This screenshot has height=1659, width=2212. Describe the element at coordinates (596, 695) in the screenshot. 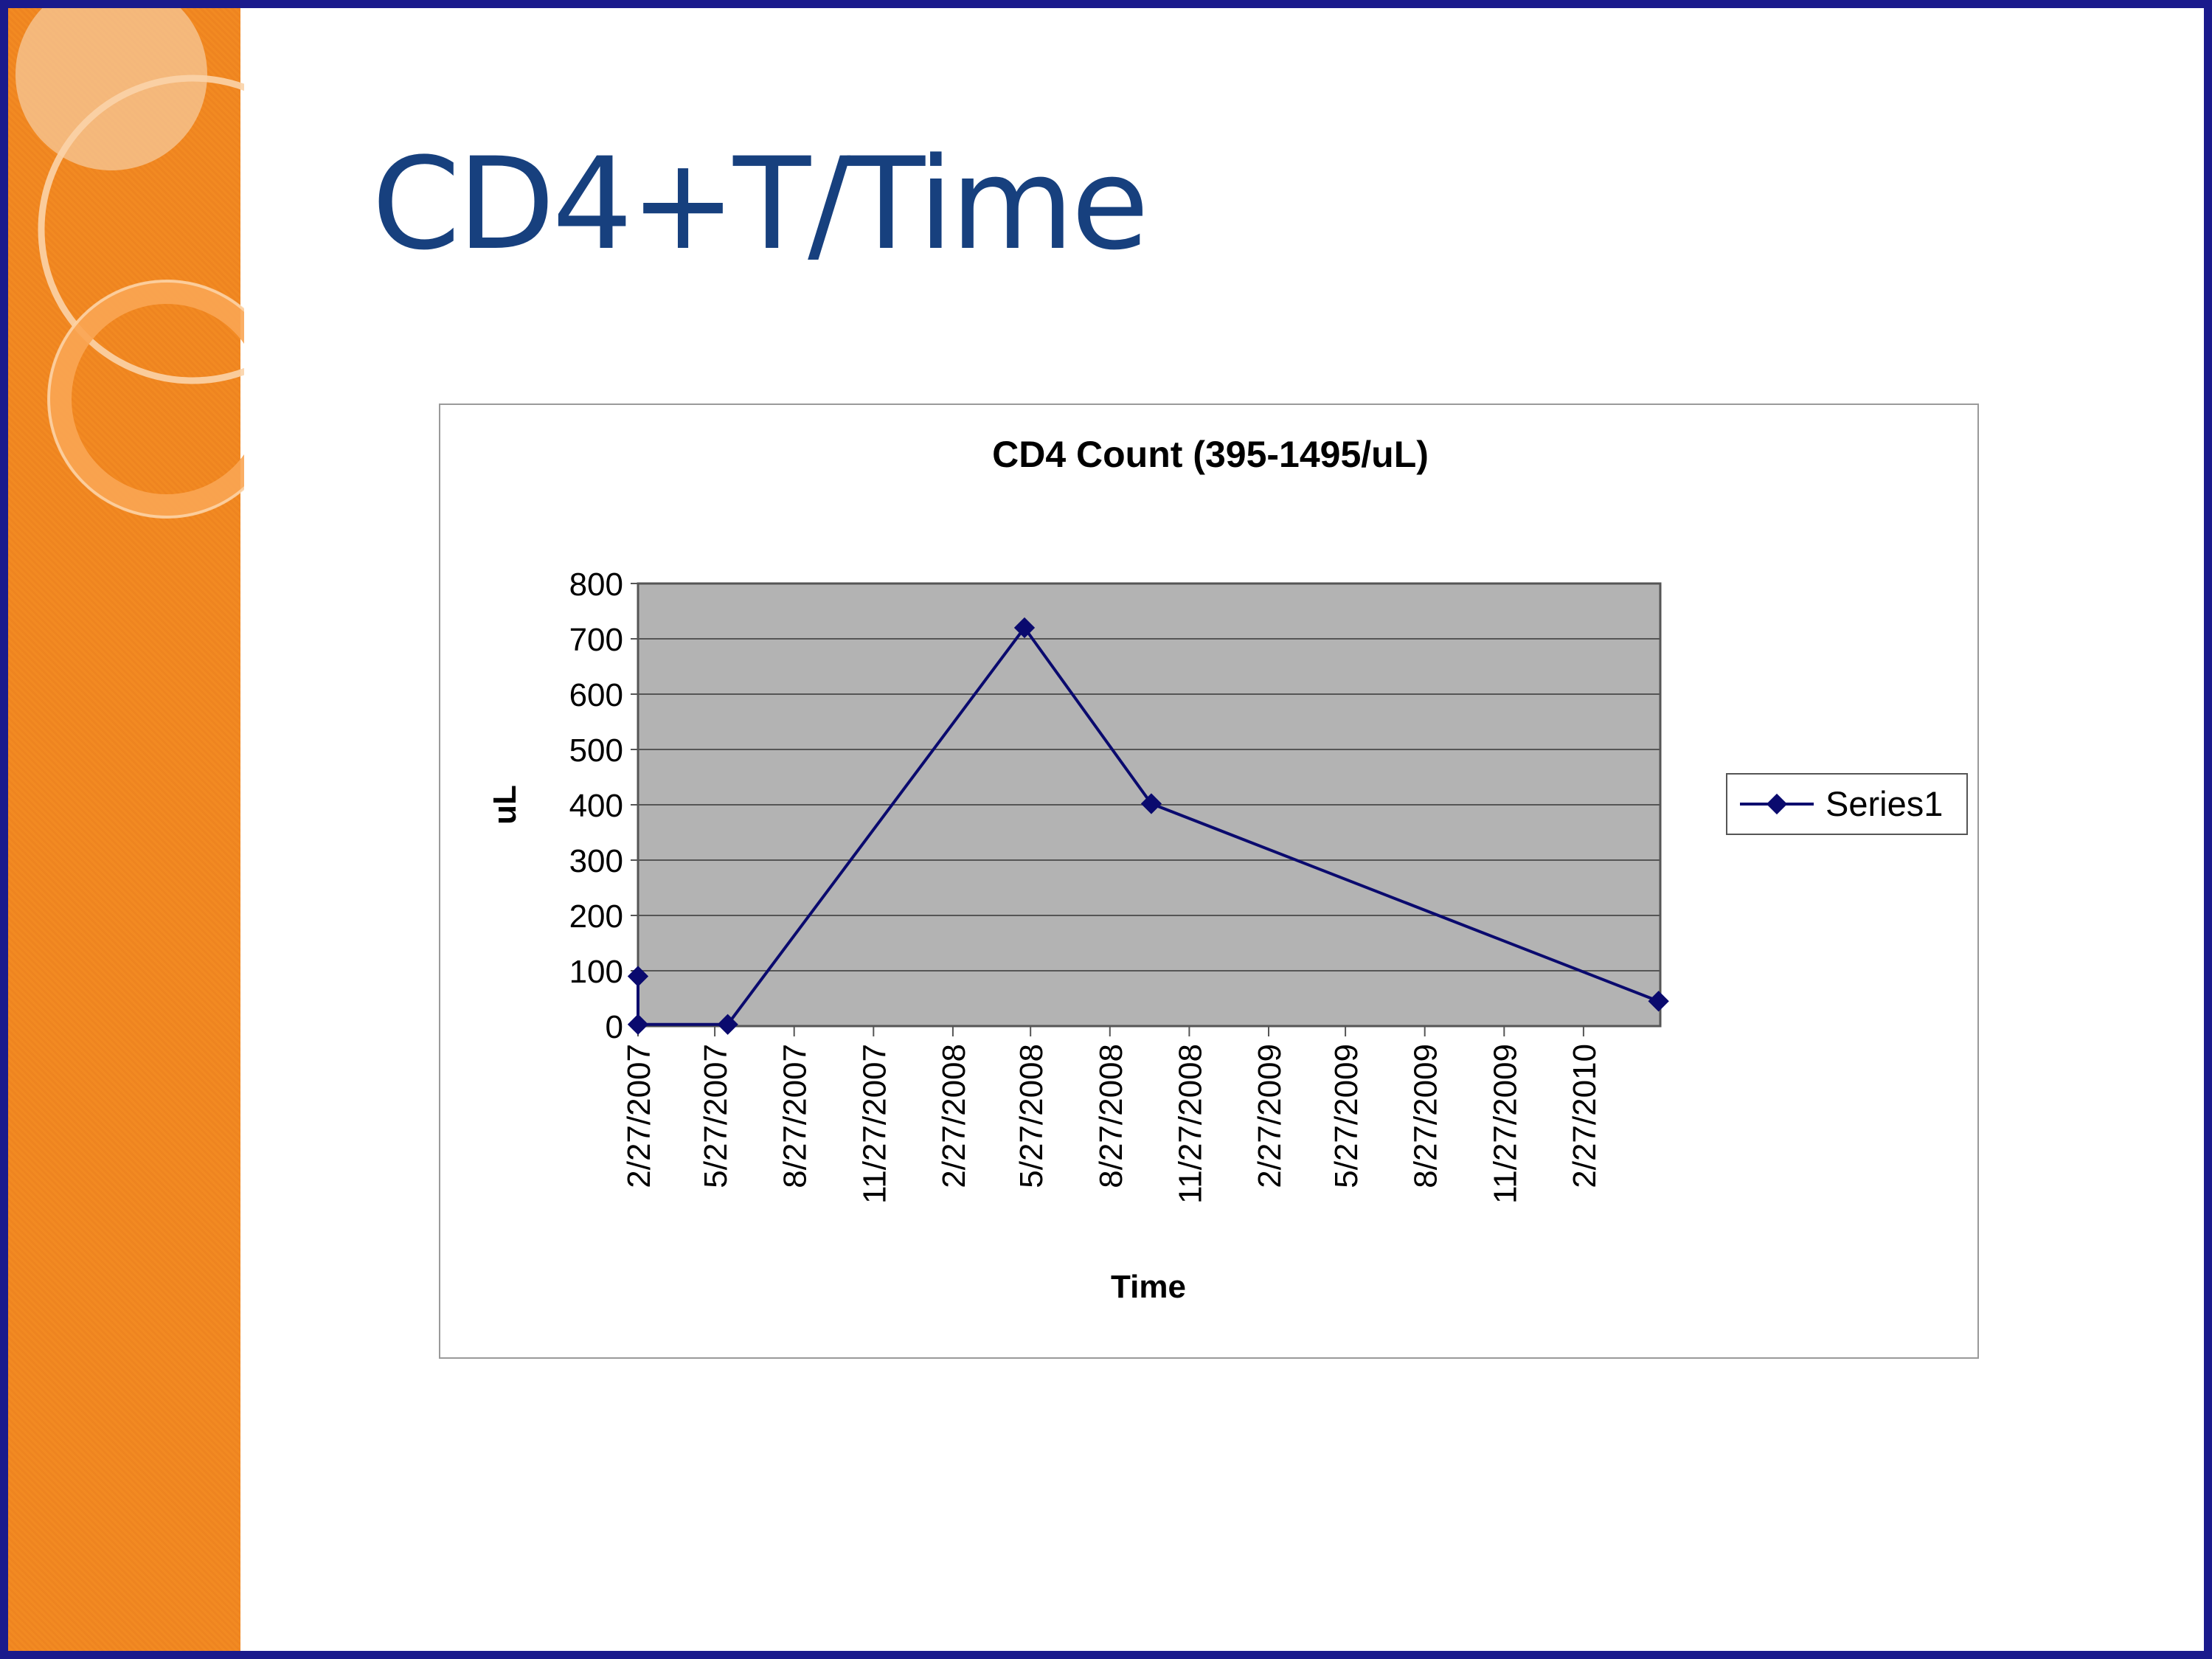

I see `y-tick-label: 600` at that location.